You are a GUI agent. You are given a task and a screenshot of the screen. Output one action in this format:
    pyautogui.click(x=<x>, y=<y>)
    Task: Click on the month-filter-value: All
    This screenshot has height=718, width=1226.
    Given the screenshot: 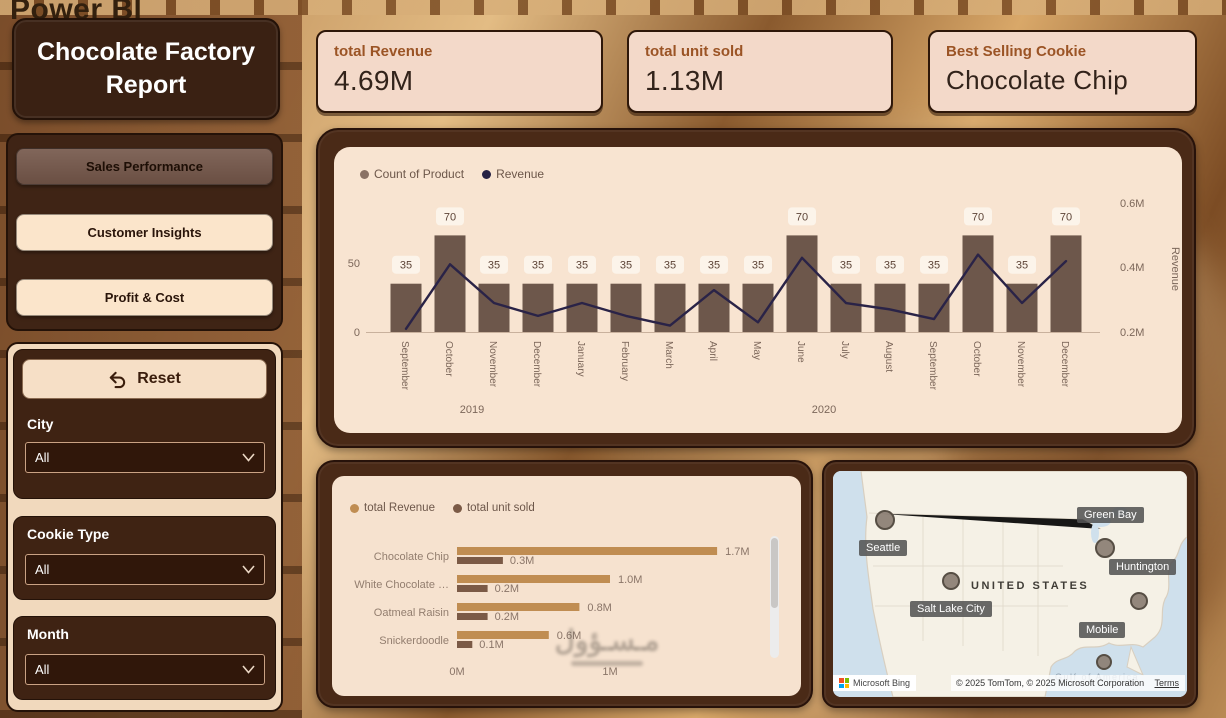 What is the action you would take?
    pyautogui.click(x=42, y=669)
    